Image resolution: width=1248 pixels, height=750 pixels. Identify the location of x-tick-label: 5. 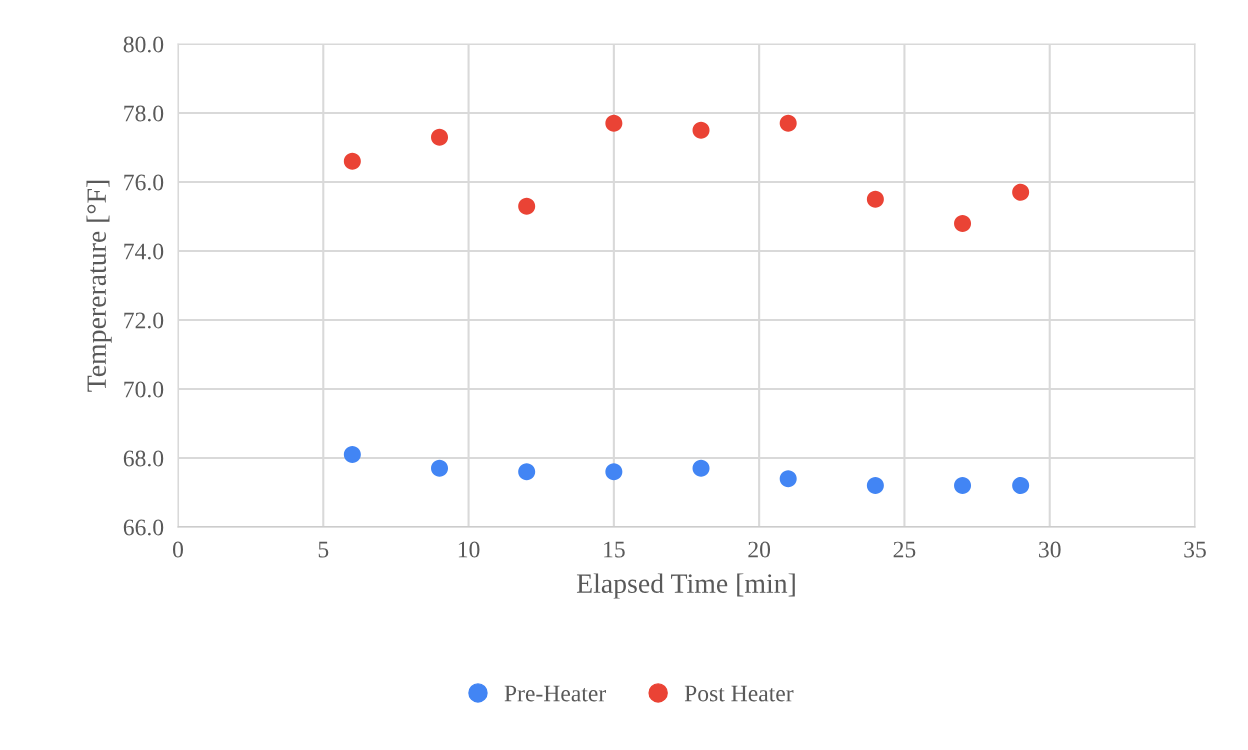
(323, 549).